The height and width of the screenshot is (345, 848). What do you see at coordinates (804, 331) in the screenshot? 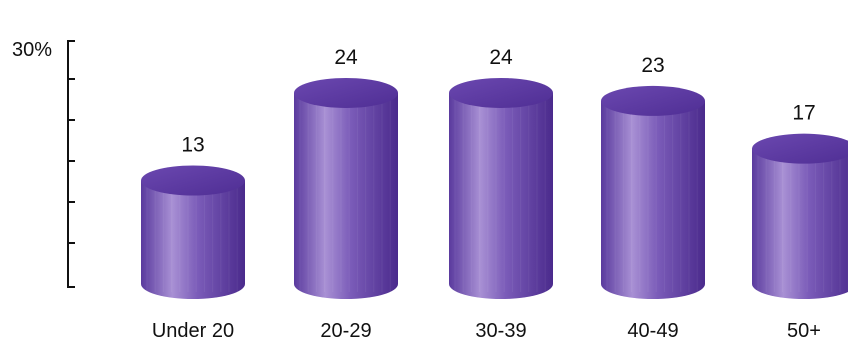
I see `category-label: 50+` at bounding box center [804, 331].